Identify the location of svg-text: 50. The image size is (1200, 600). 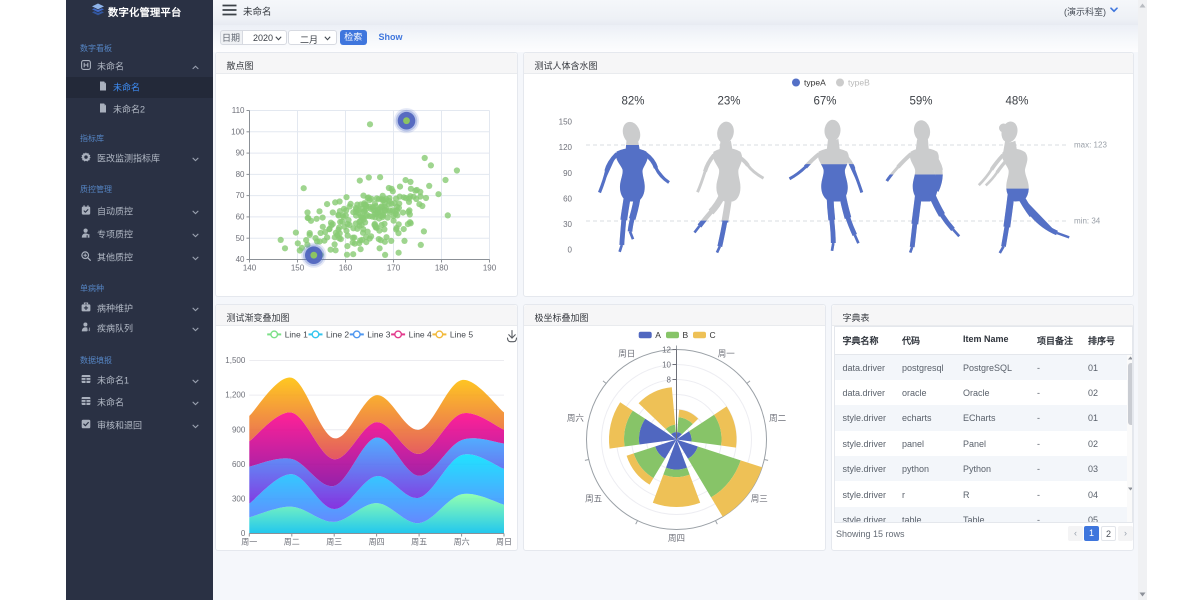
(240, 238).